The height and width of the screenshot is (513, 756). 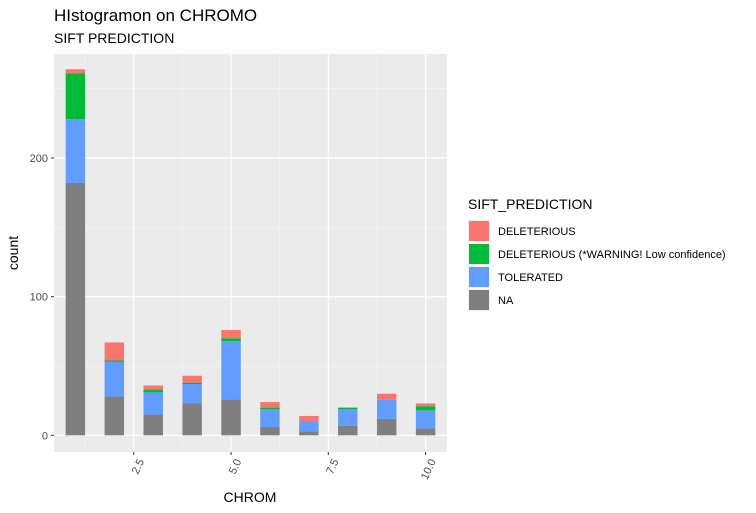 I want to click on y-axis: 0 100 200, so click(x=42, y=297).